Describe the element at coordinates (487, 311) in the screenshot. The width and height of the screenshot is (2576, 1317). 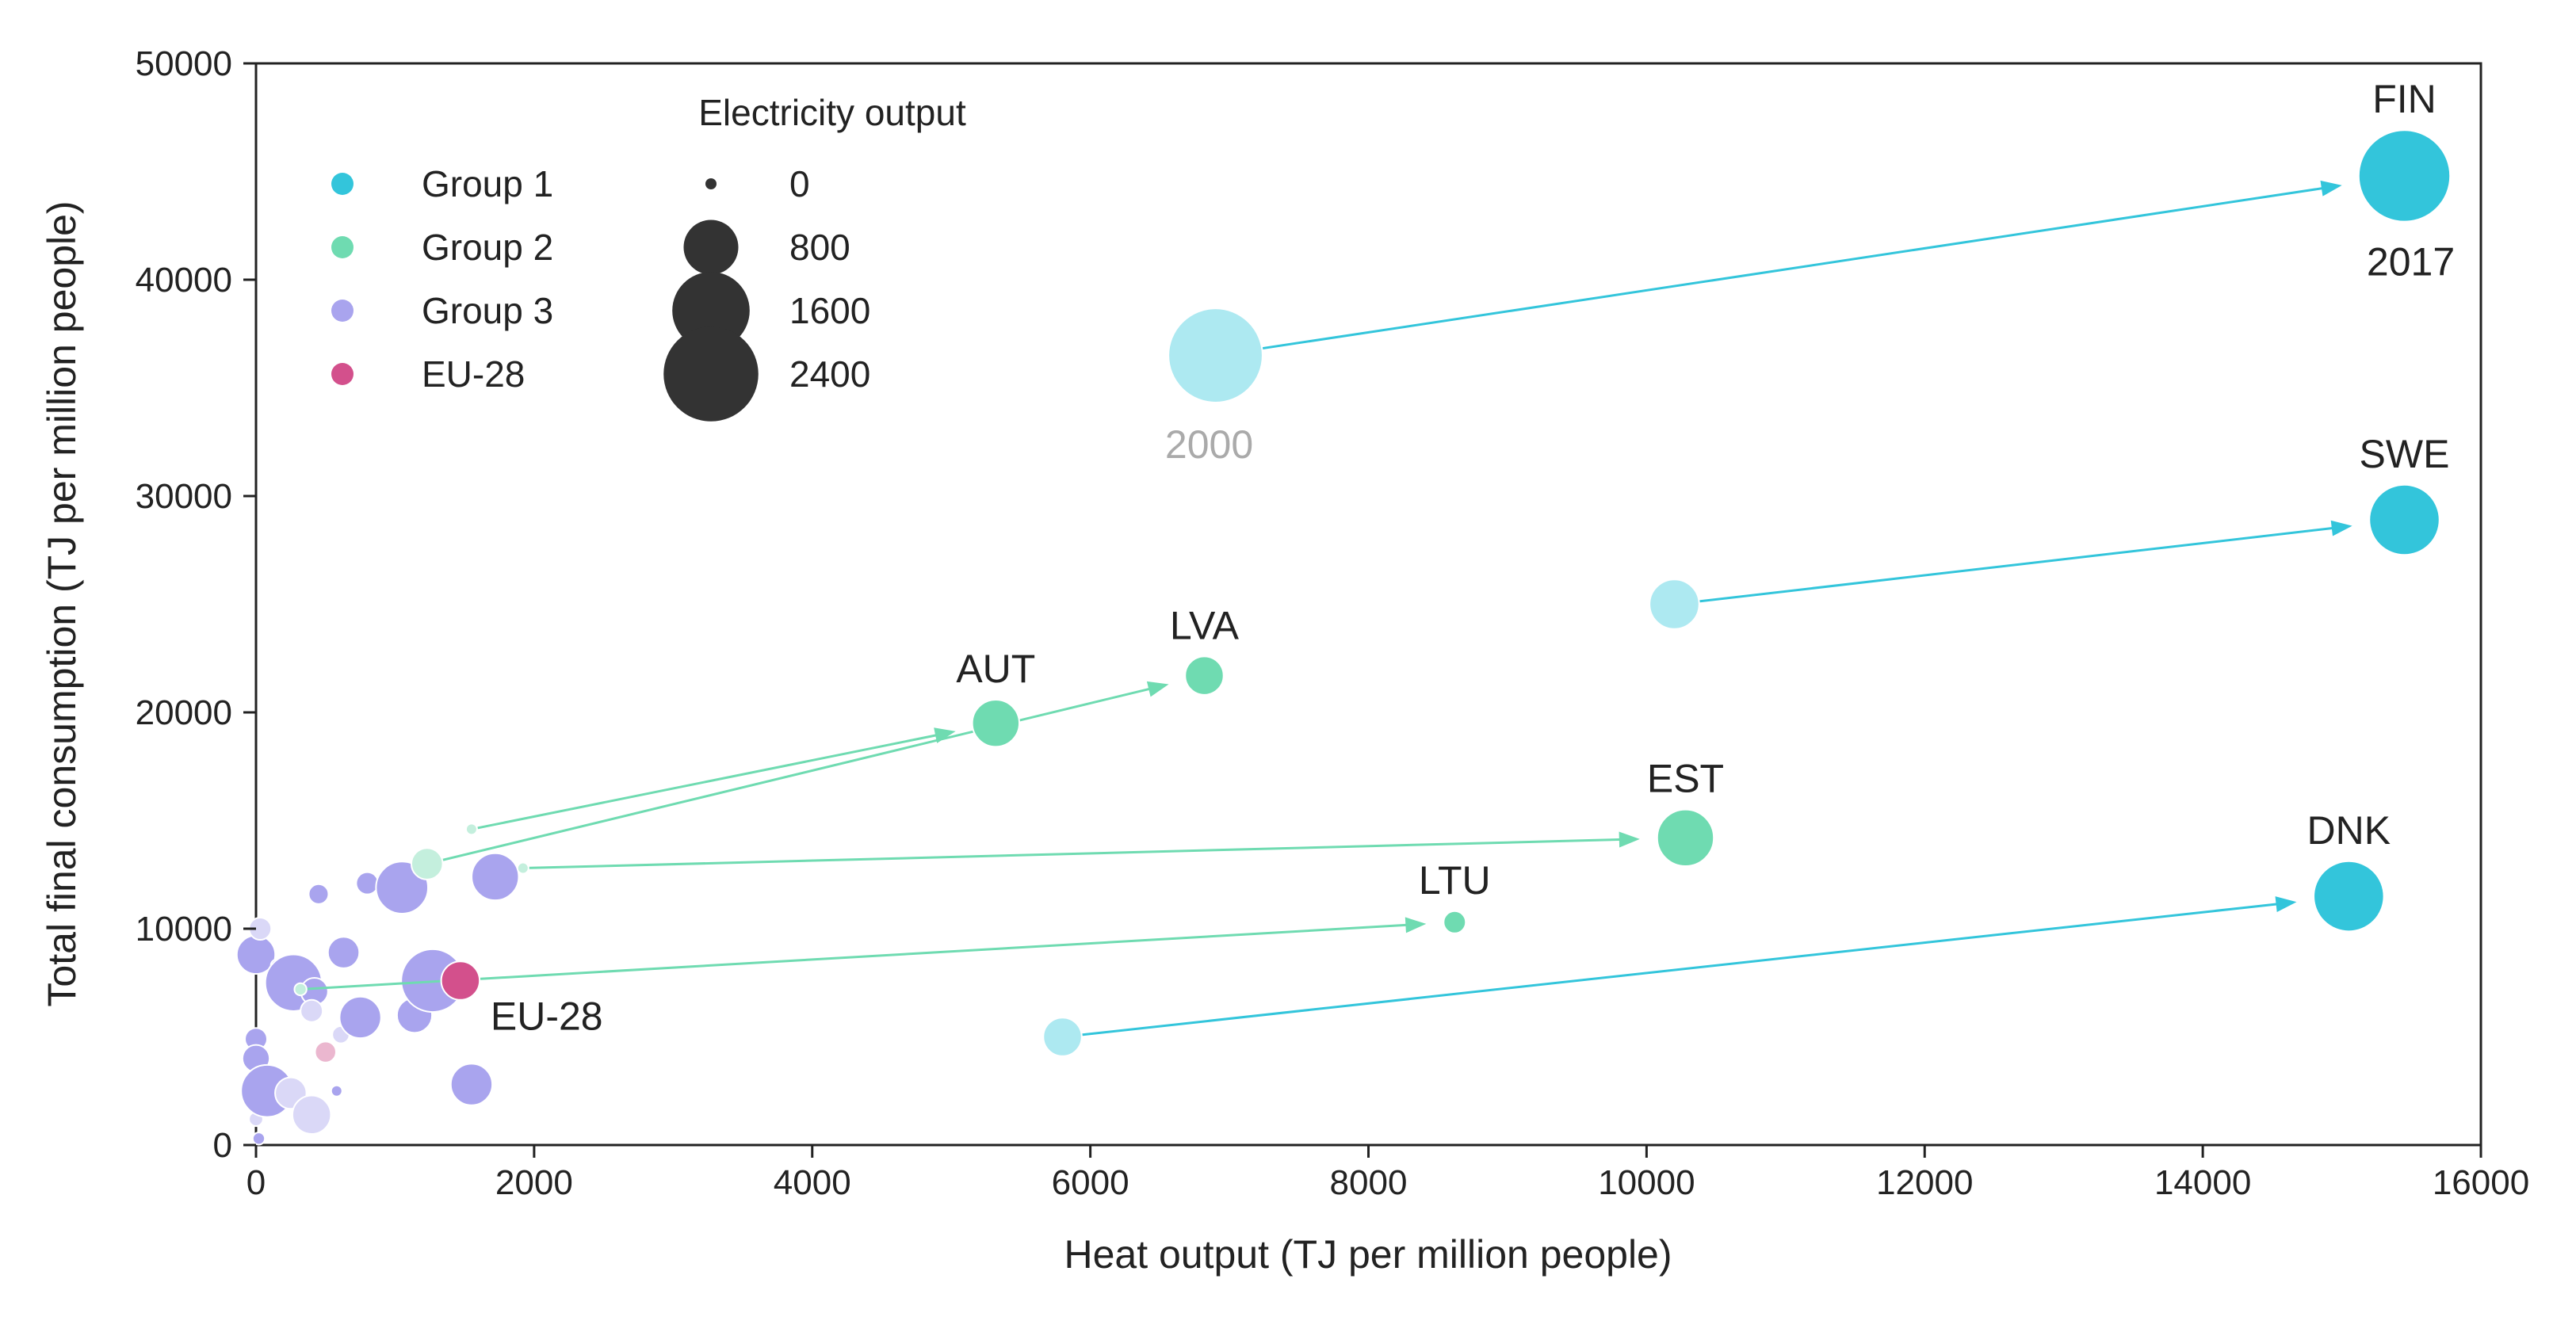
I see `legend-label: Group 3` at that location.